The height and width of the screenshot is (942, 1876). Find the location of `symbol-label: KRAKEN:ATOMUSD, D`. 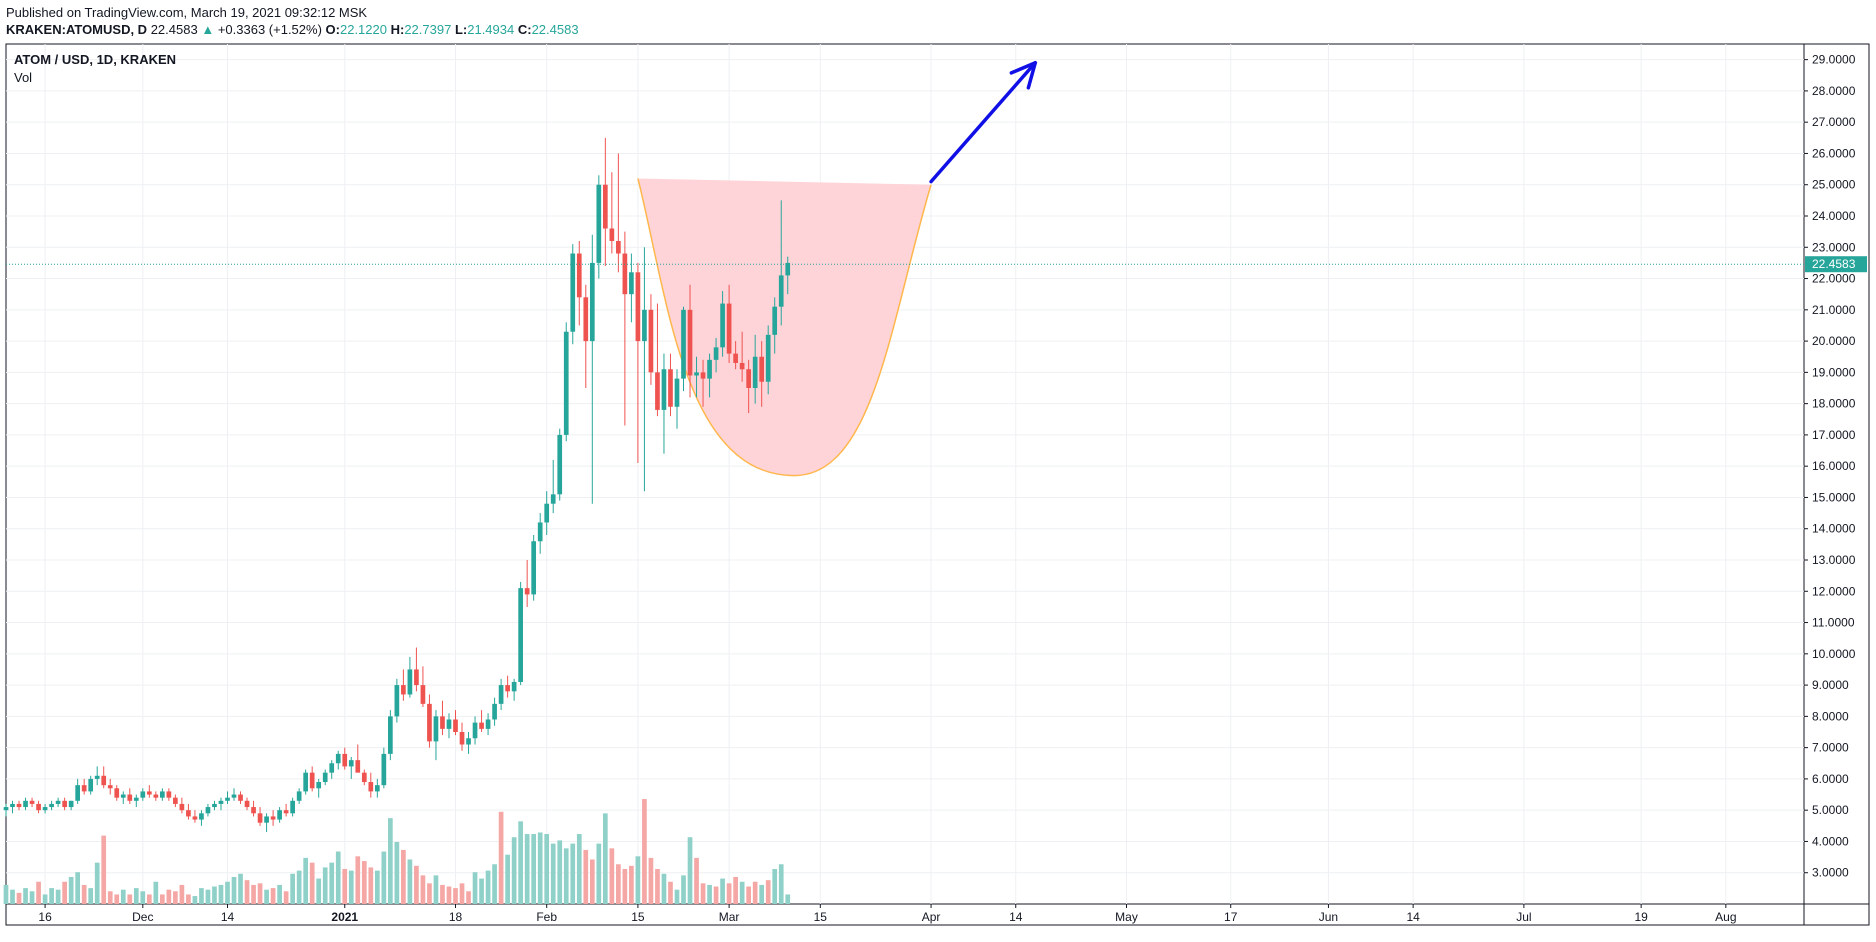

symbol-label: KRAKEN:ATOMUSD, D is located at coordinates (77, 29).